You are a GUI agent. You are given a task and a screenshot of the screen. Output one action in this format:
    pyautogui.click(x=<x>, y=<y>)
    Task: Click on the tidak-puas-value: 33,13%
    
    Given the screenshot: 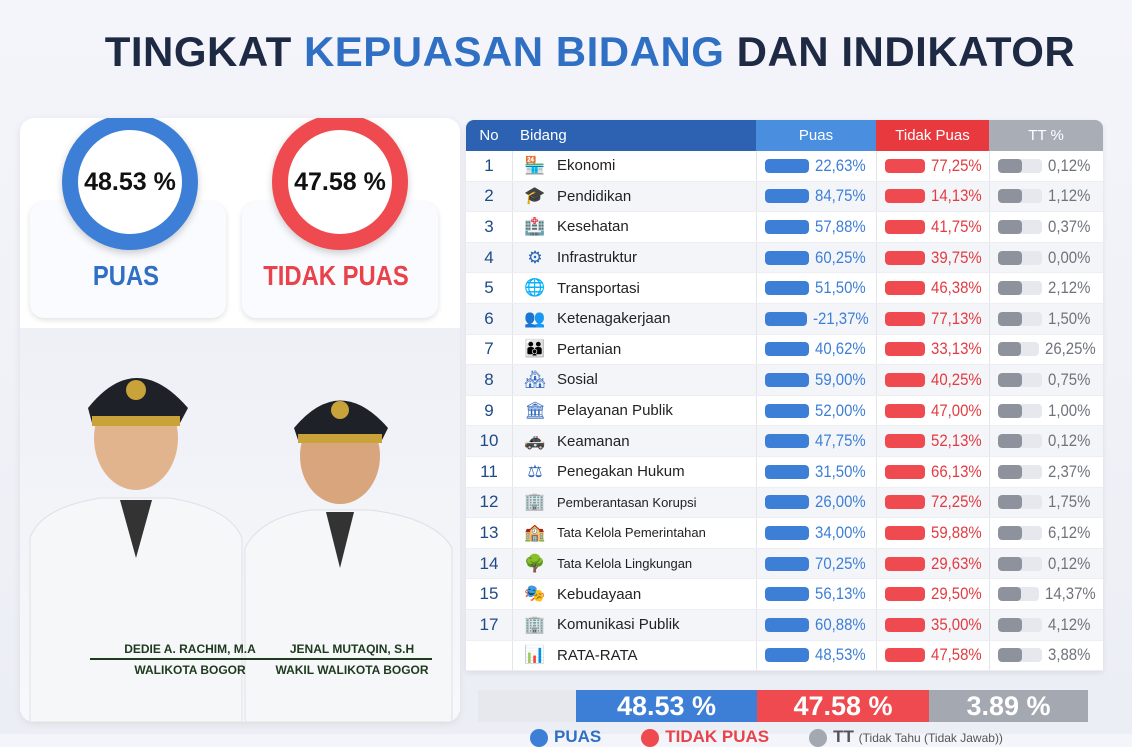 What is the action you would take?
    pyautogui.click(x=957, y=349)
    